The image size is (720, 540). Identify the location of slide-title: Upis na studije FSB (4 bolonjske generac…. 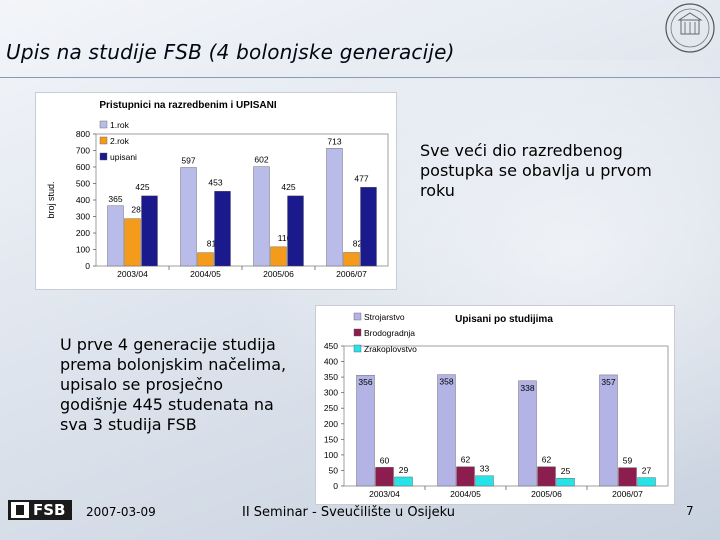
(230, 52).